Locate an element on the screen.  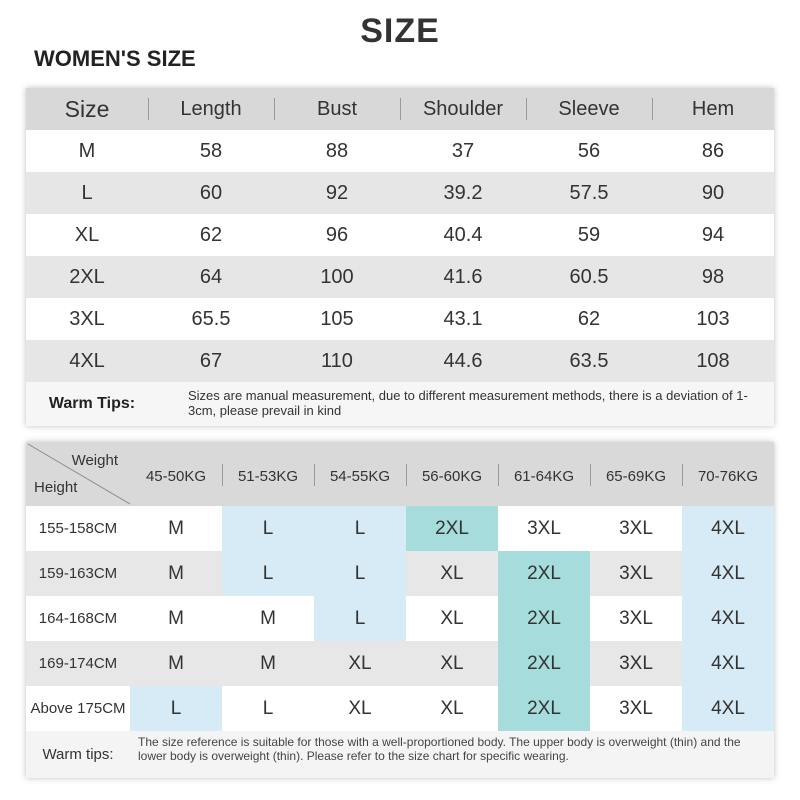
table-row: 4XL 67 110 44.6 63.5 108 is located at coordinates (400, 361).